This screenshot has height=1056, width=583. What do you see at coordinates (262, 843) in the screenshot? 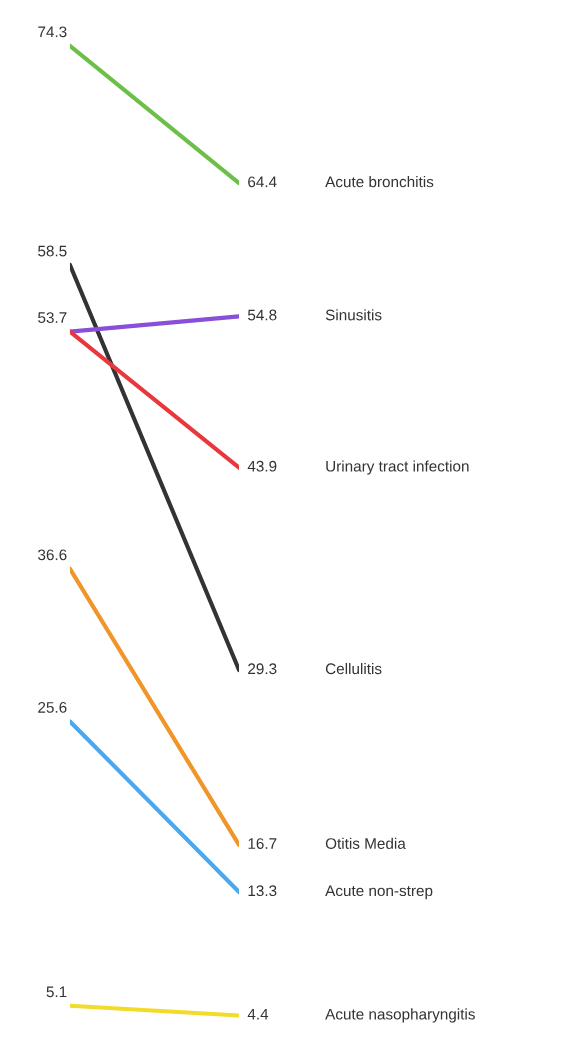
I see `data-label: 16.7` at bounding box center [262, 843].